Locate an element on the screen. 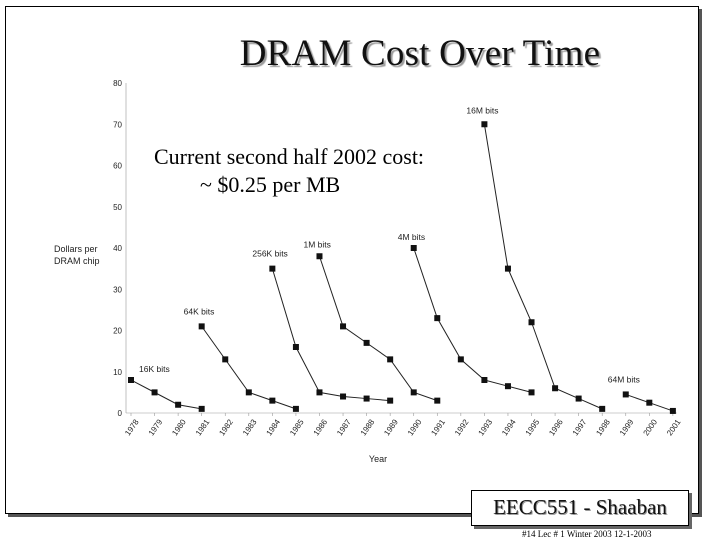 The width and height of the screenshot is (720, 540). cost-note-line2: ~ $0.25 per MB is located at coordinates (270, 184).